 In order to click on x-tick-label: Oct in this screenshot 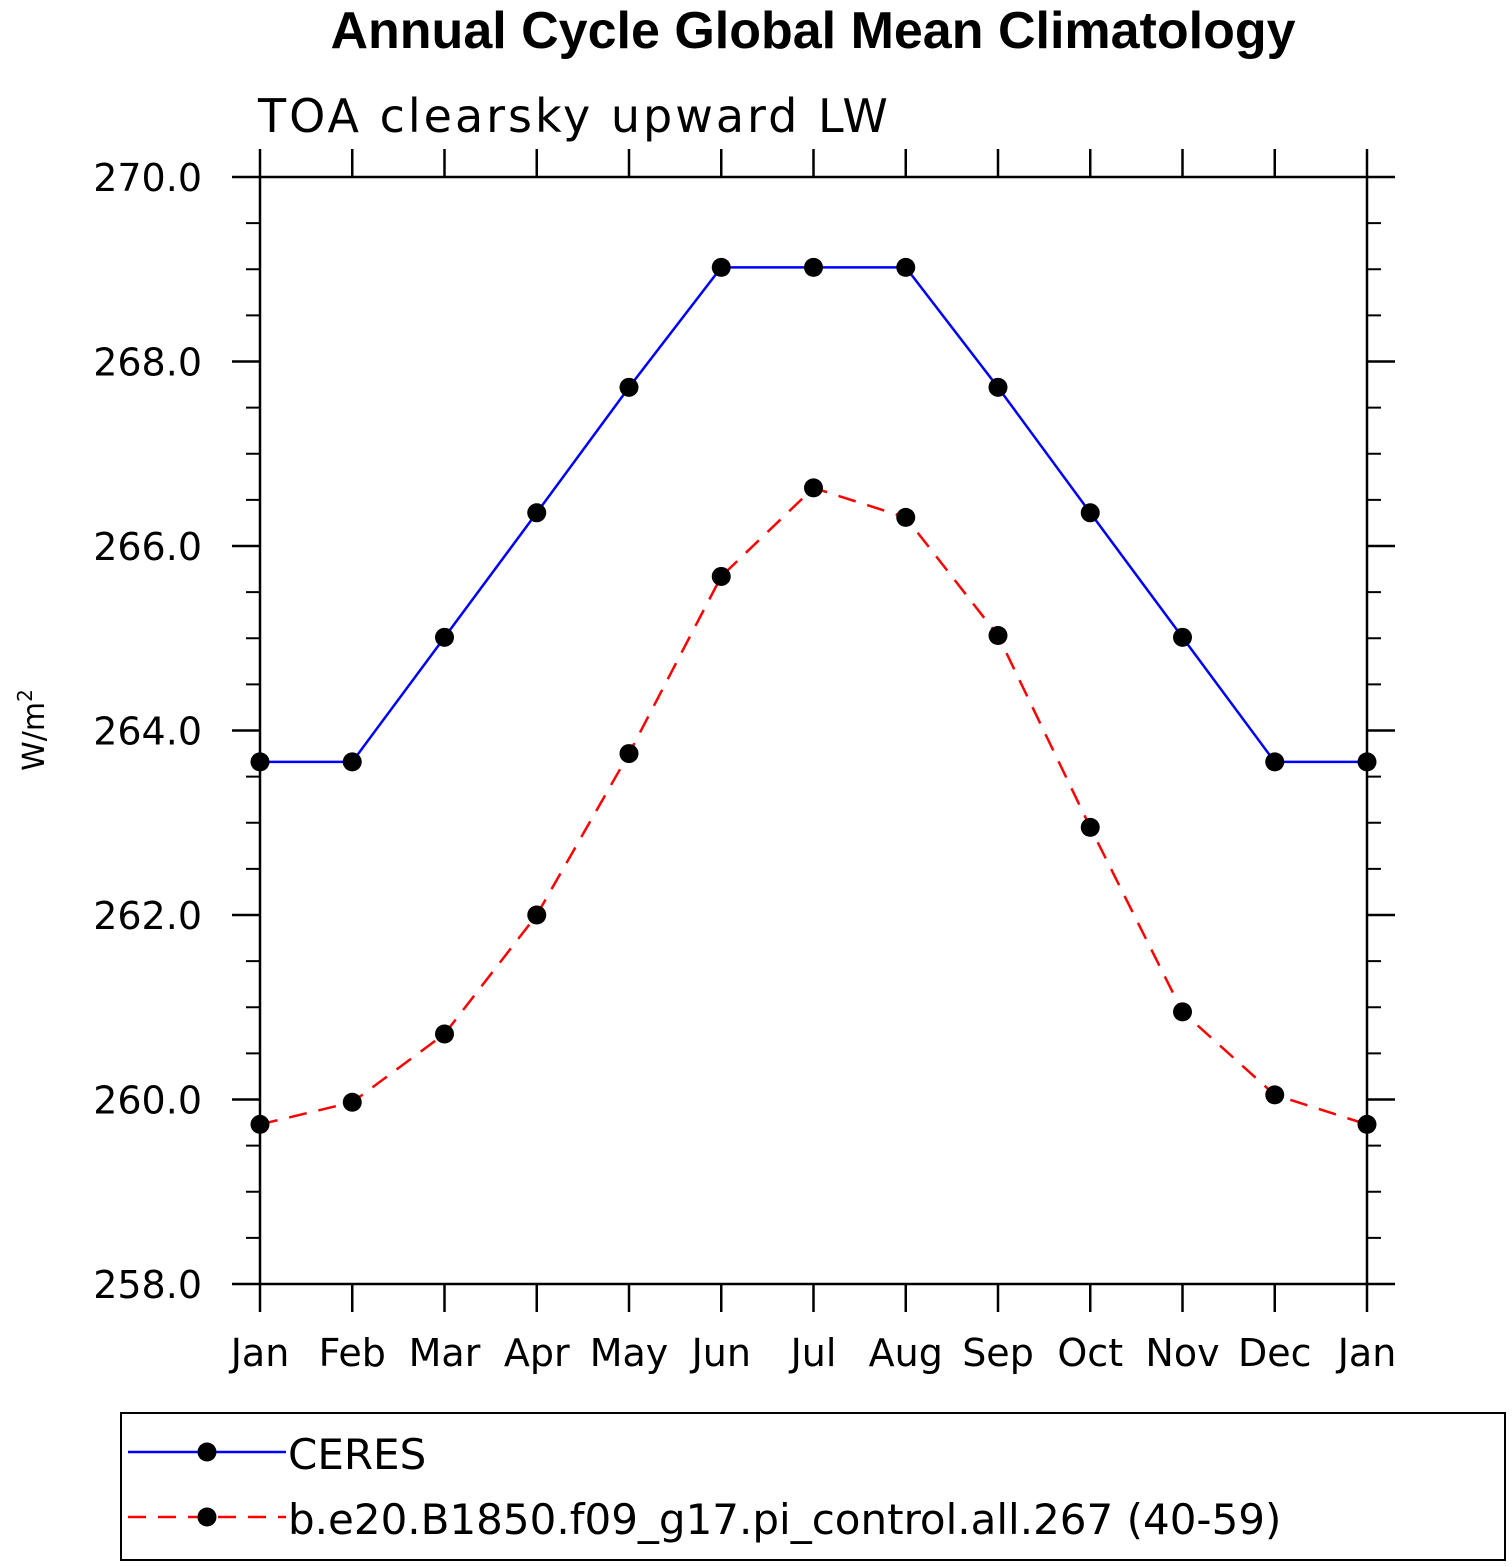, I will do `click(1090, 1353)`.